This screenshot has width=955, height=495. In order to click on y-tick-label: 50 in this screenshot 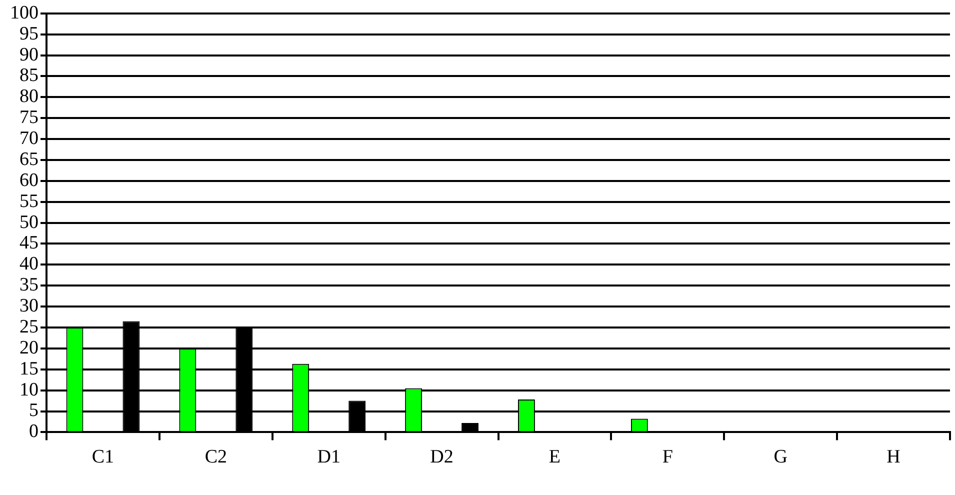, I will do `click(29, 222)`.